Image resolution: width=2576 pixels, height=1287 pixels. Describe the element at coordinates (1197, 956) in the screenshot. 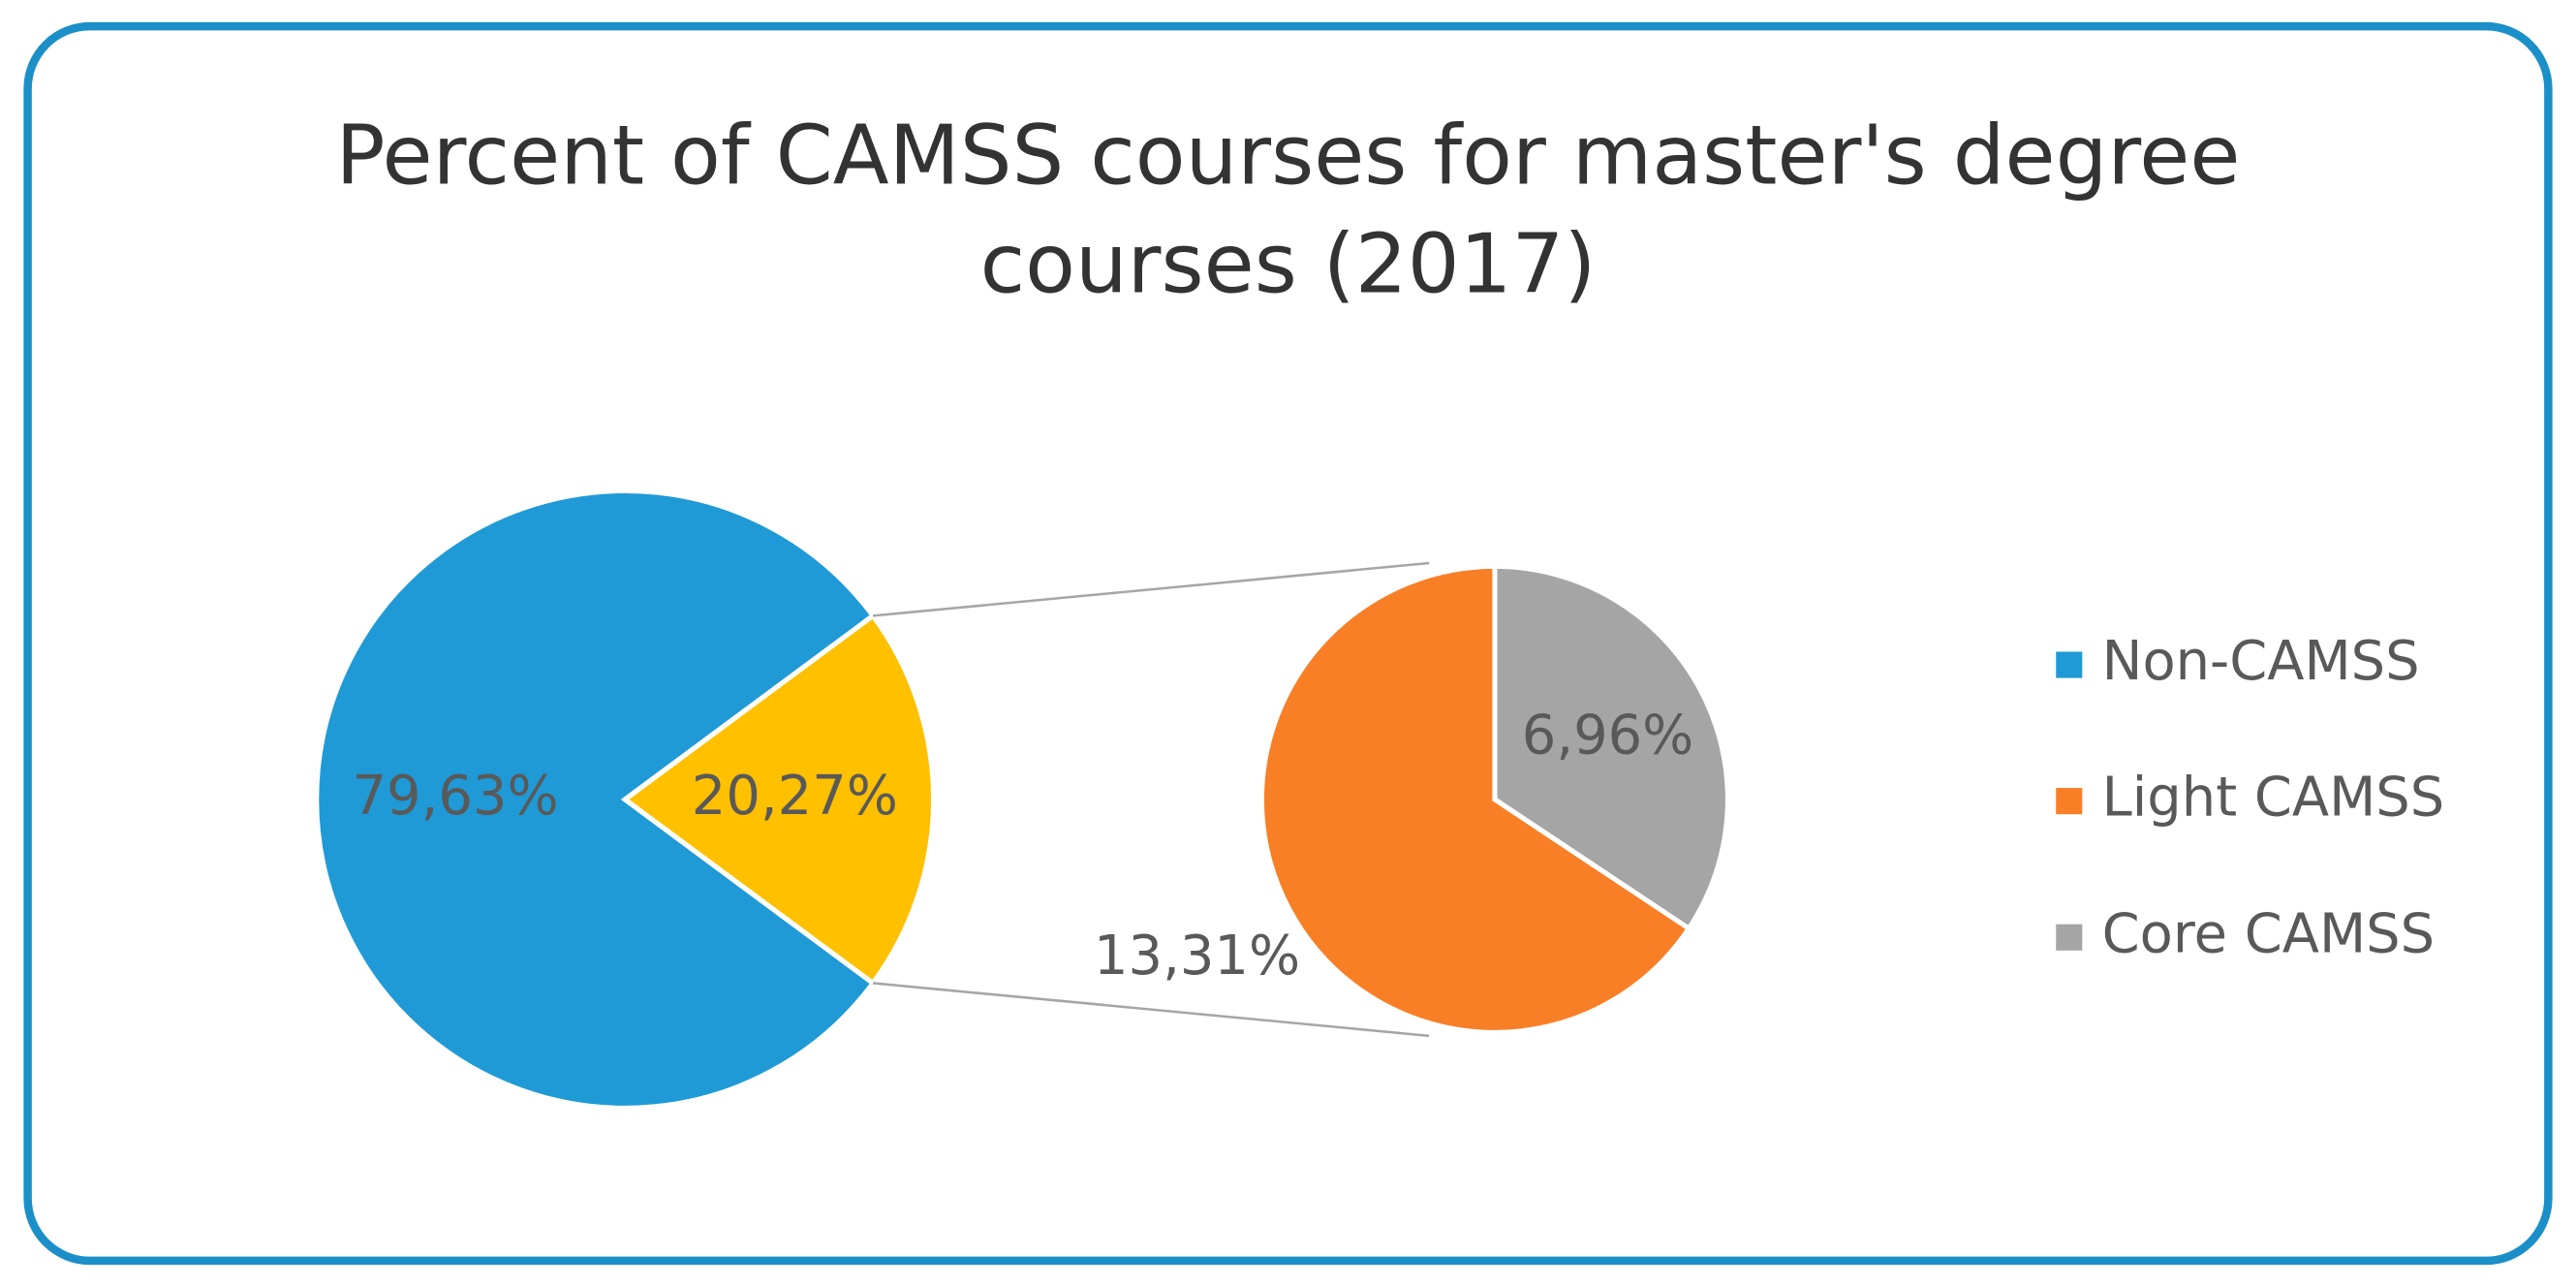

I see `data-label: 13,31%` at that location.